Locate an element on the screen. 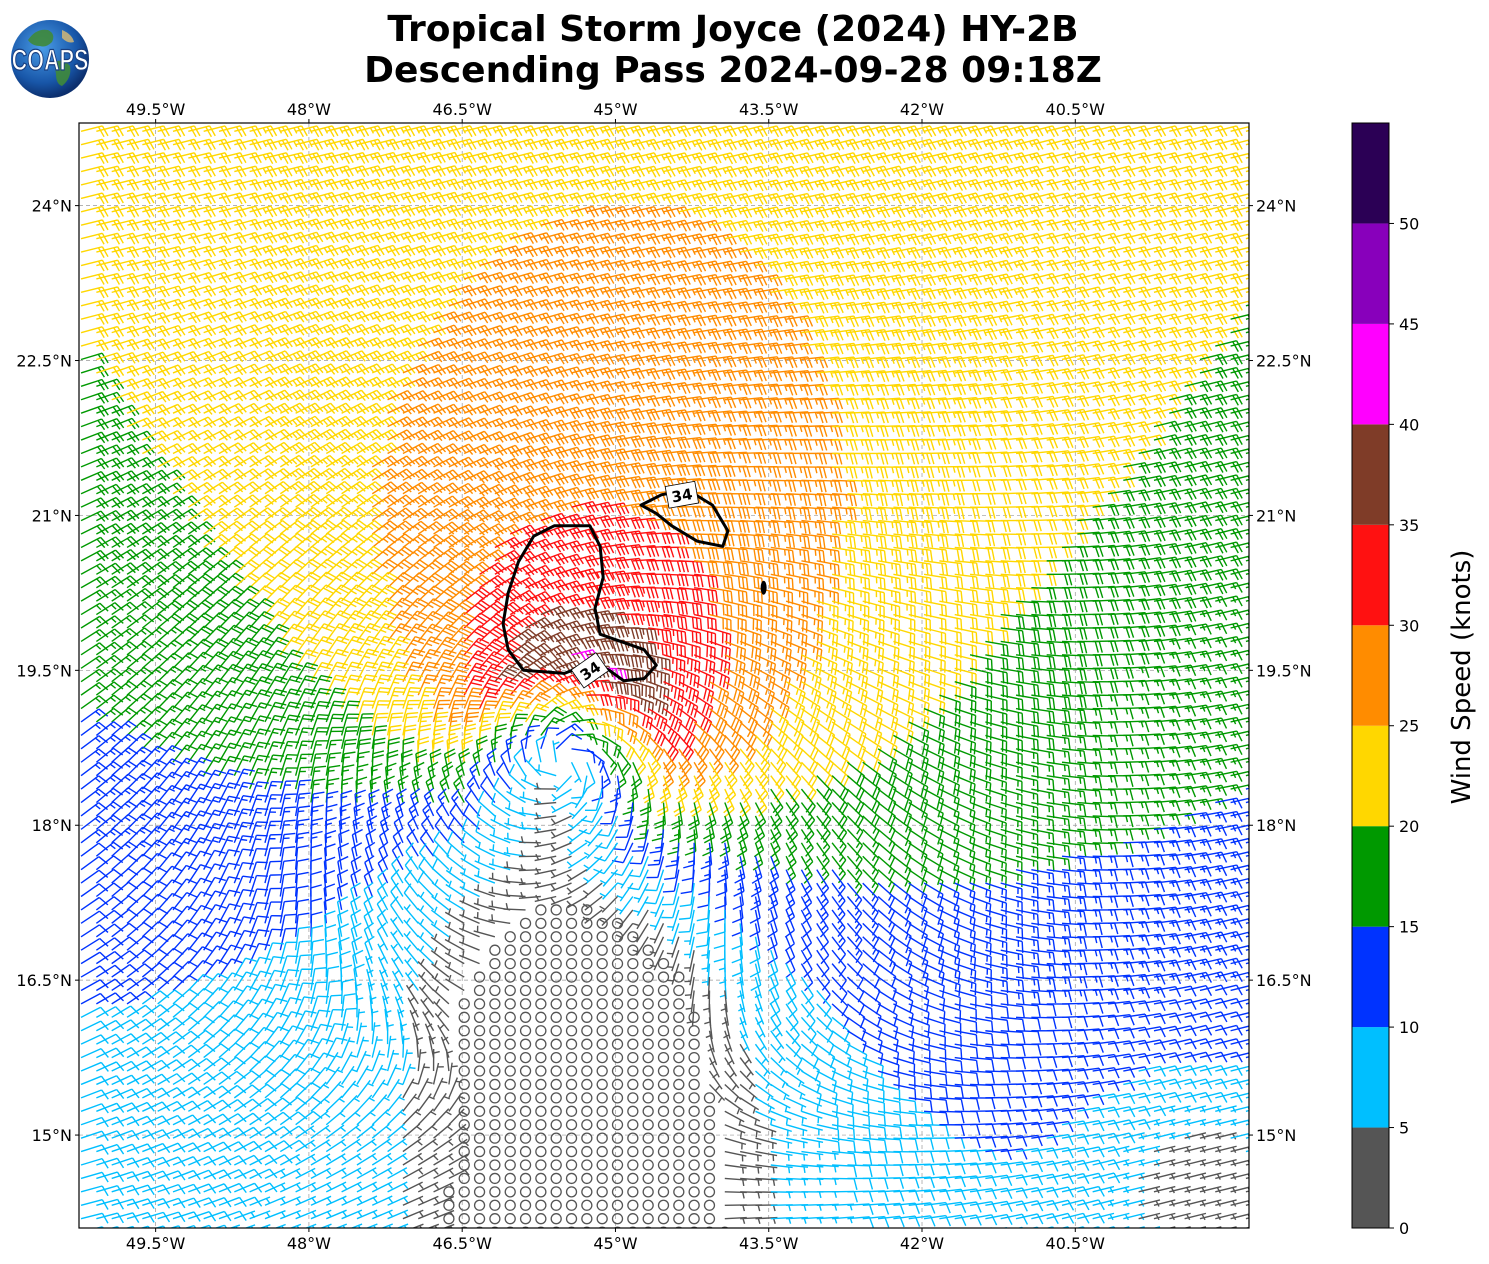 The image size is (1489, 1264). title-line-1: Tropical Storm Joyce (2024) HY-2B is located at coordinates (732, 29).